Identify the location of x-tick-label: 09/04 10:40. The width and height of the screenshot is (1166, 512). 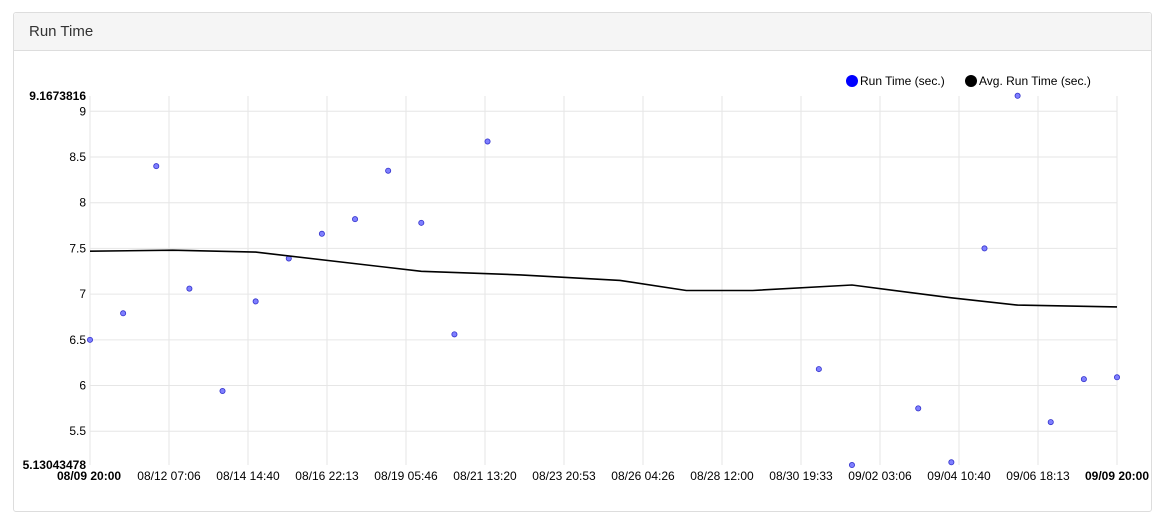
(959, 476).